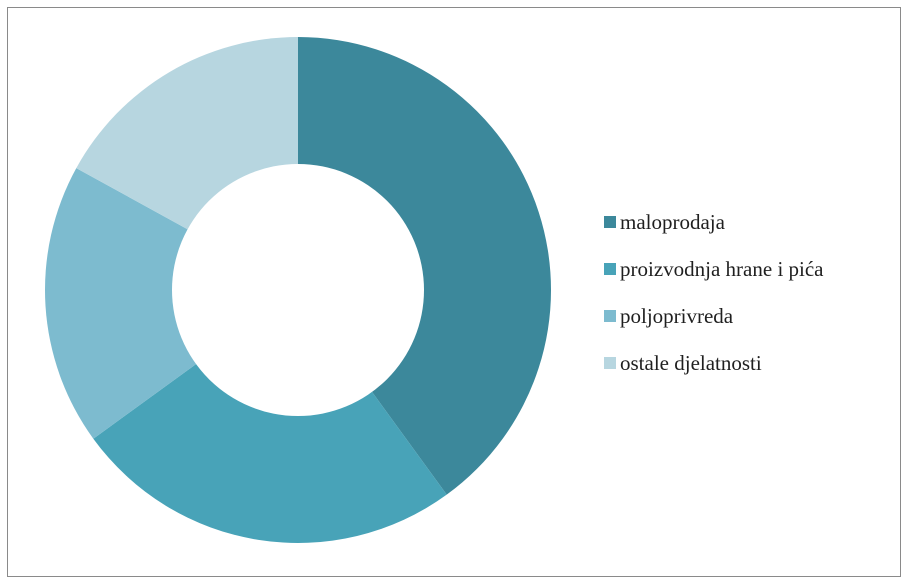 The height and width of the screenshot is (577, 903). Describe the element at coordinates (610, 316) in the screenshot. I see `legend-swatch-poljoprivreda` at that location.